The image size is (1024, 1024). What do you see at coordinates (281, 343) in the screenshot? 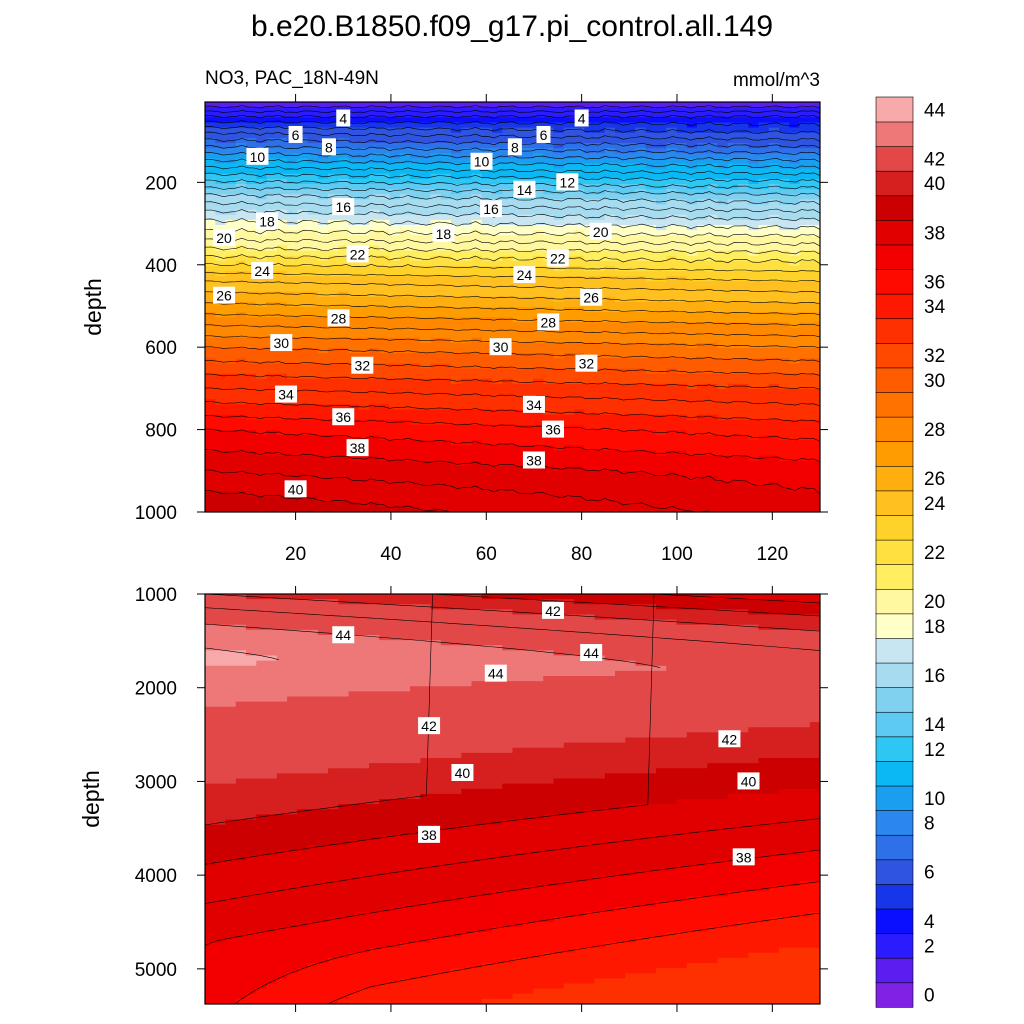
I see `contour-label-box` at bounding box center [281, 343].